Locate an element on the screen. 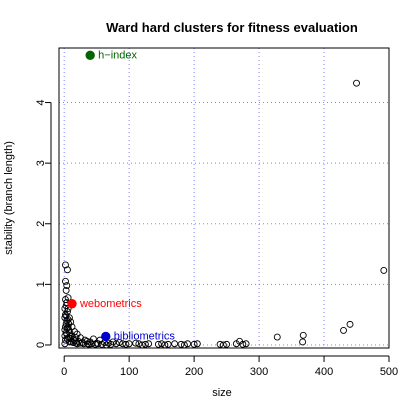 This screenshot has height=415, width=415. highlighted-point-label: bibliometrics is located at coordinates (145, 336).